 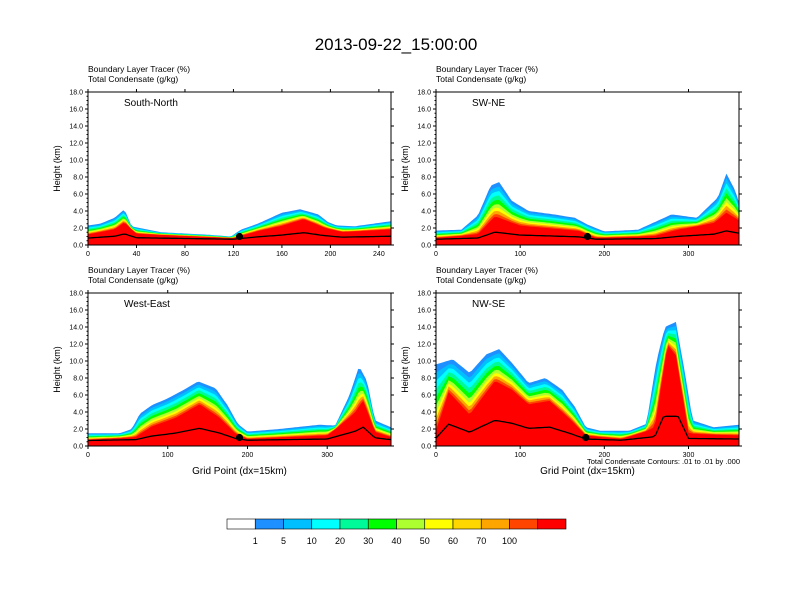 What do you see at coordinates (137, 254) in the screenshot?
I see `x-tick-label: 40` at bounding box center [137, 254].